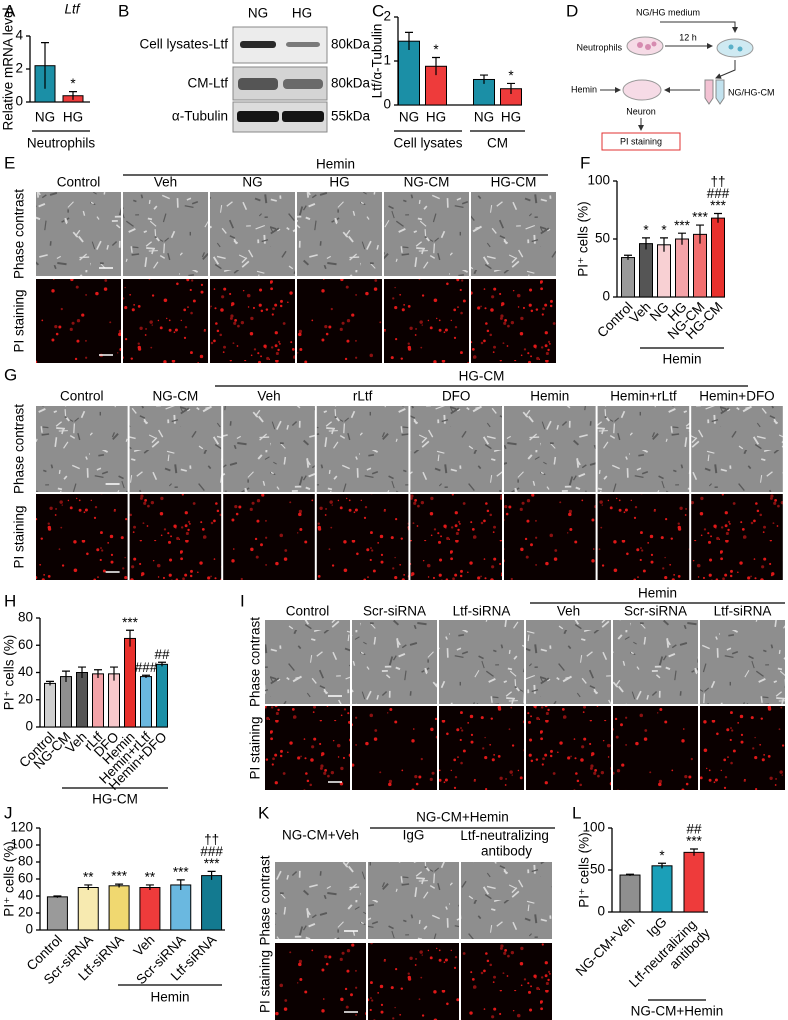 This screenshot has width=788, height=1020. What do you see at coordinates (709, 92) in the screenshot?
I see `tube` at bounding box center [709, 92].